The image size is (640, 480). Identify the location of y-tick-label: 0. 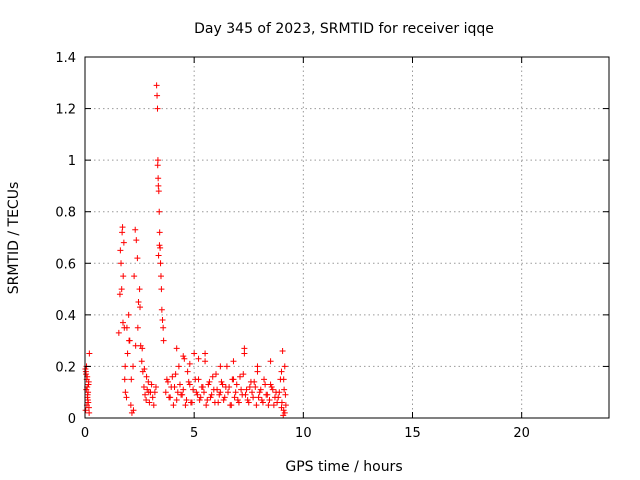
(72, 419).